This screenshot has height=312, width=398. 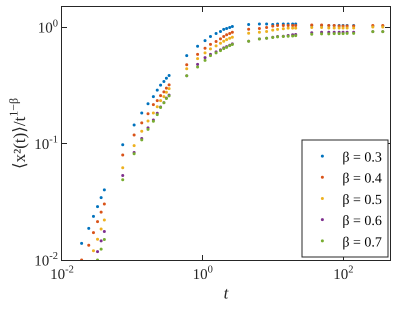 I want to click on legend-label: β = 0.5, so click(x=362, y=200).